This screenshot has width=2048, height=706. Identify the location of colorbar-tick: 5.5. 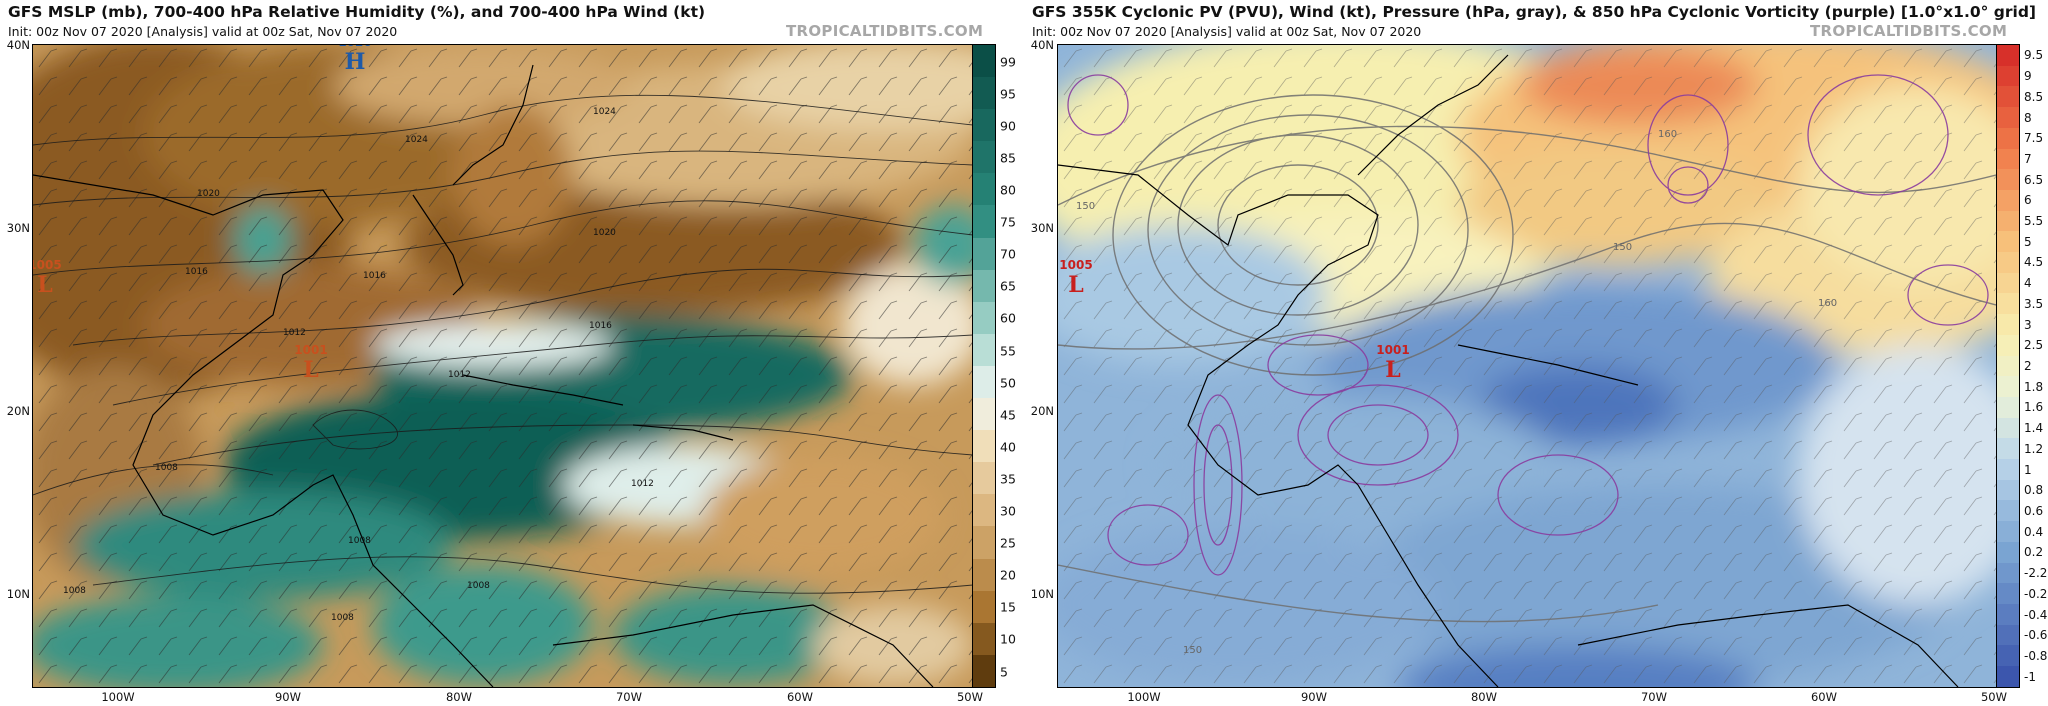
(2034, 221).